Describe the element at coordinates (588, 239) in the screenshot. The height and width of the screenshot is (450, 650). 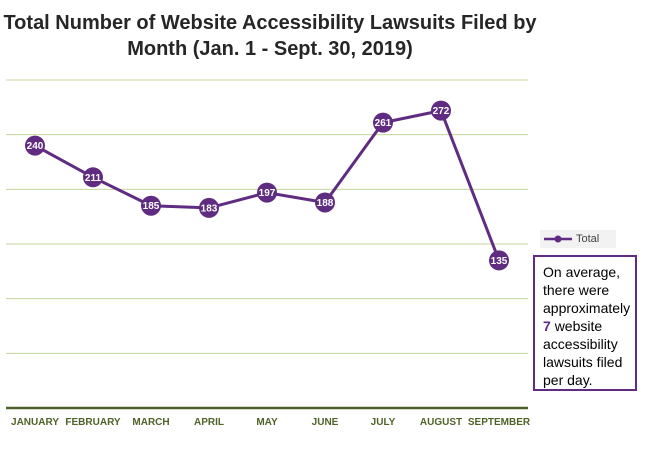
I see `legend-label: Total` at that location.